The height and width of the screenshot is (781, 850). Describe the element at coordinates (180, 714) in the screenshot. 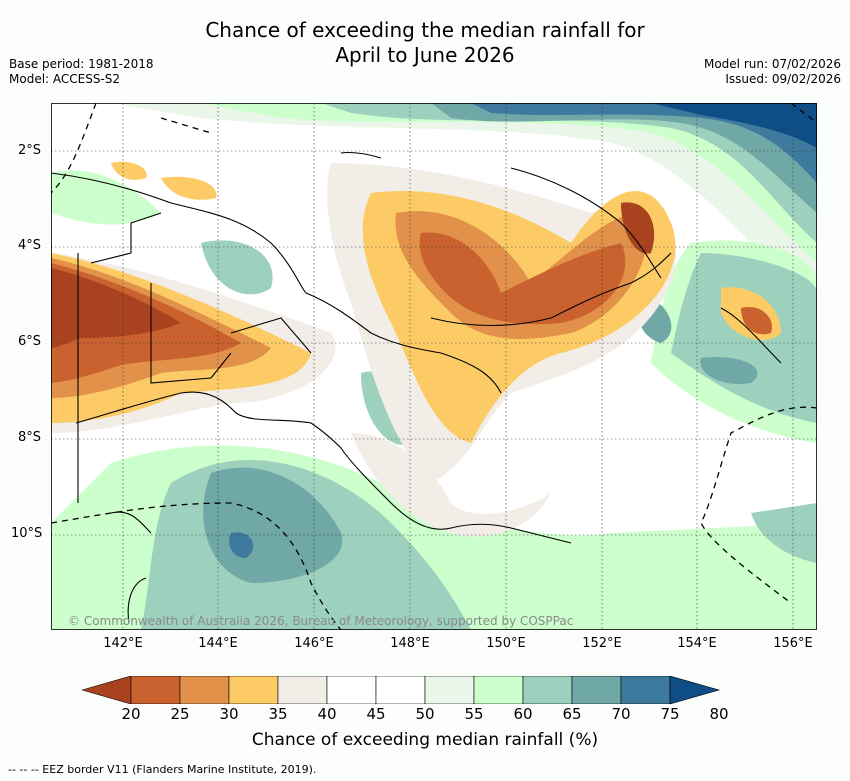

I see `colorbar-label: 25` at that location.